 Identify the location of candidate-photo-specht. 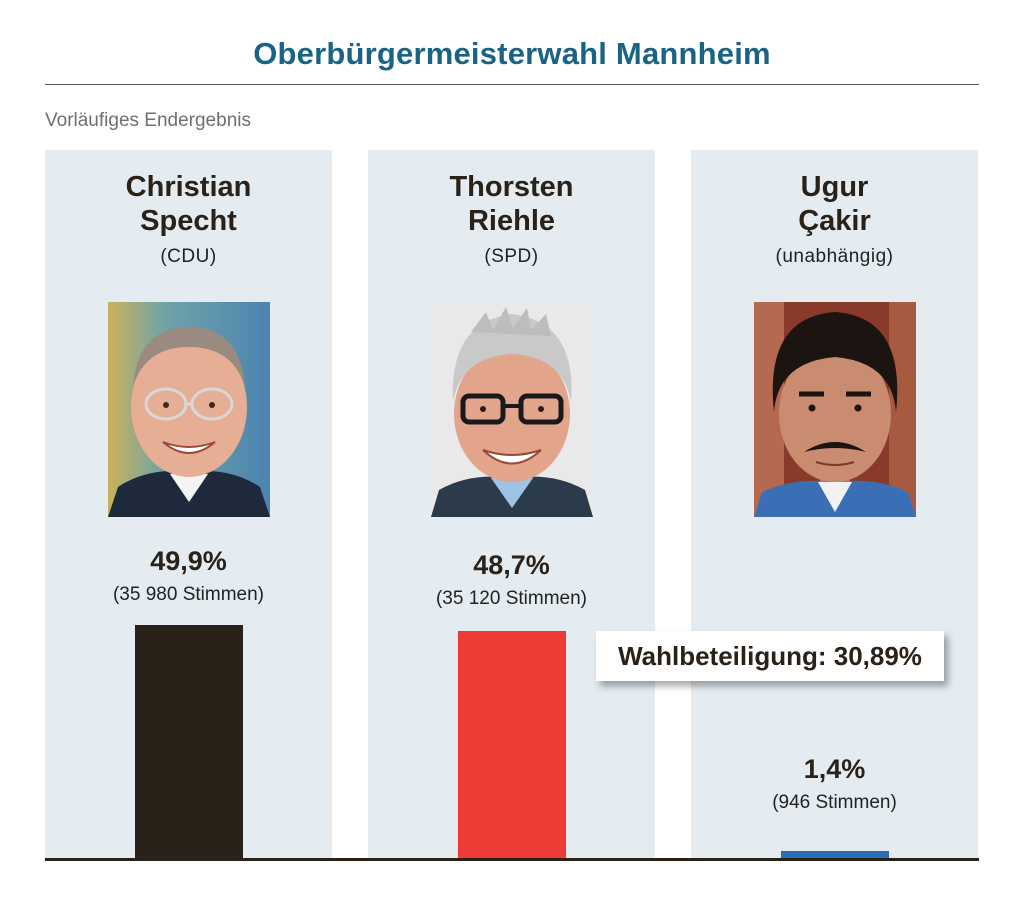
(189, 409).